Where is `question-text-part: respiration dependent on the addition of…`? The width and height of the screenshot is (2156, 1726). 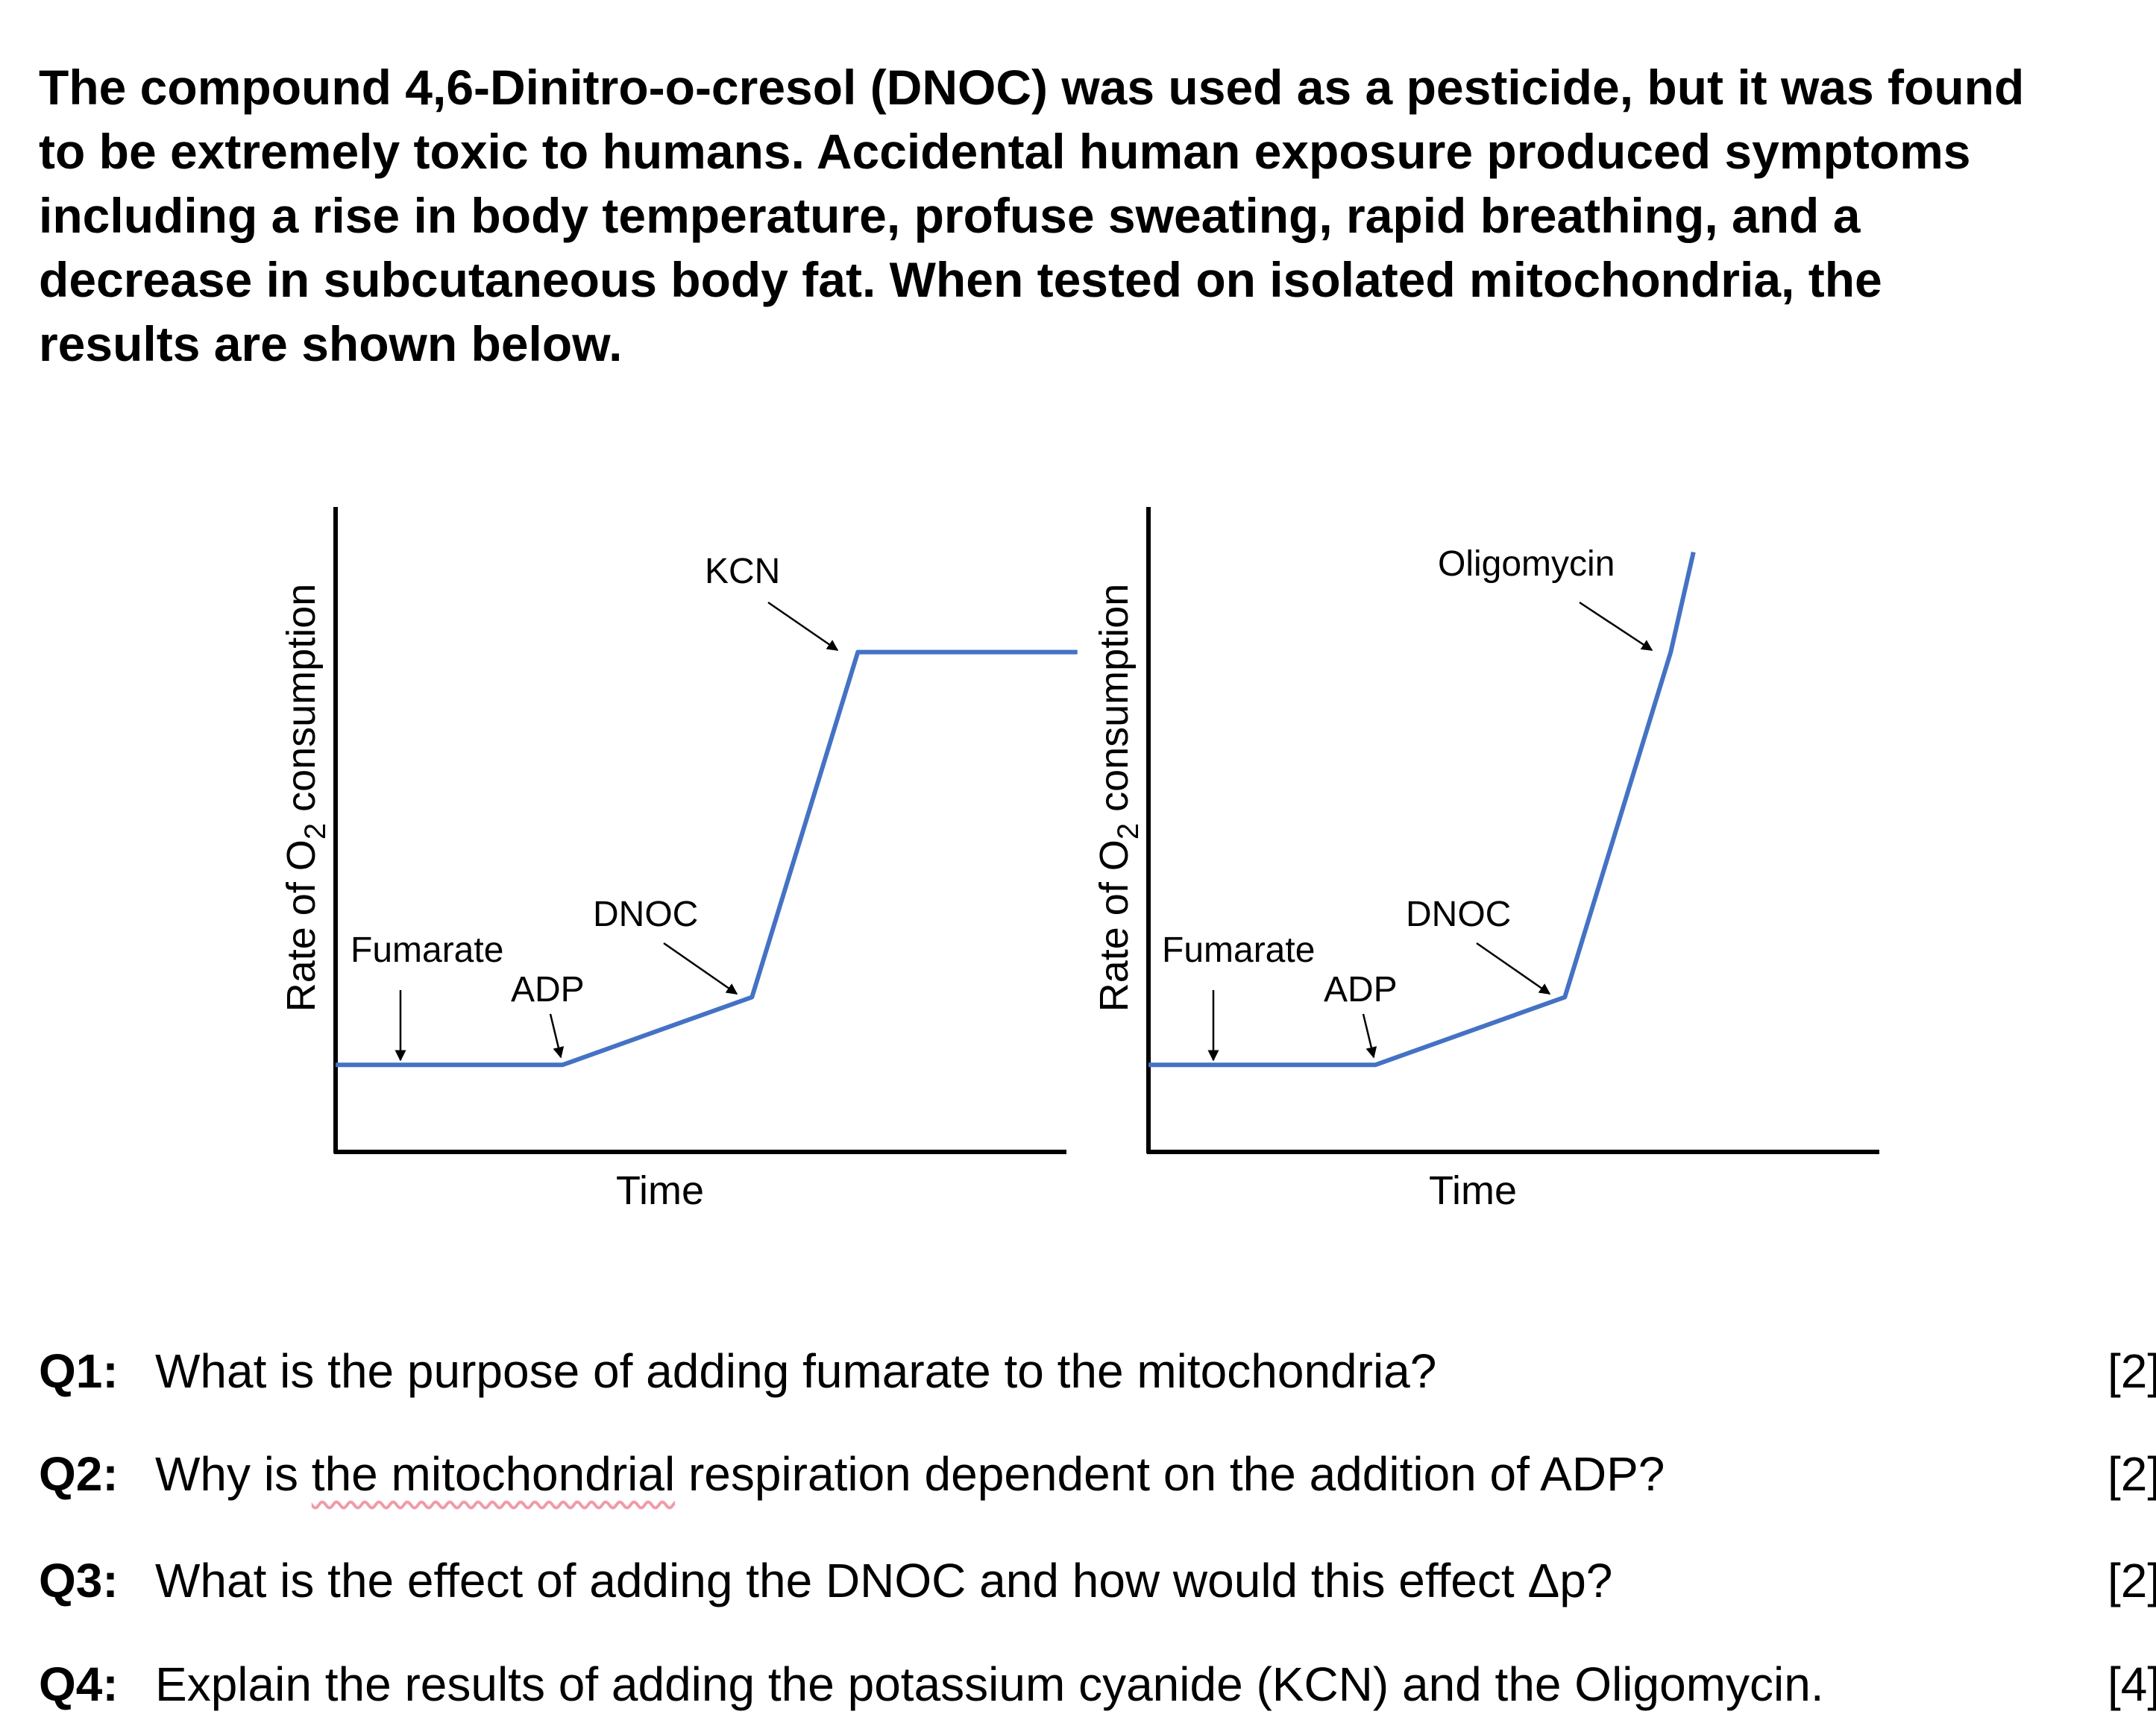 question-text-part: respiration dependent on the addition of… is located at coordinates (1170, 1474).